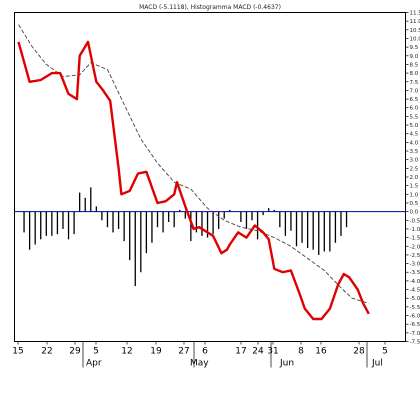  I want to click on x-tick-label: 8, so click(301, 352).